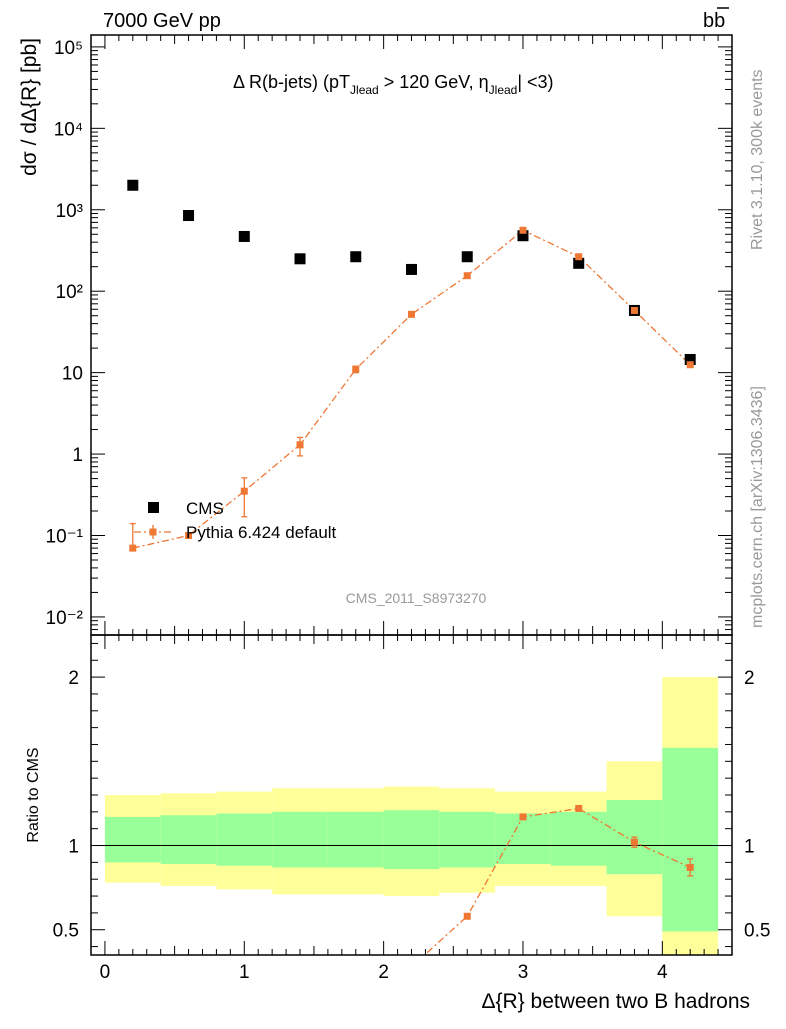 The image size is (786, 1029). Describe the element at coordinates (261, 532) in the screenshot. I see `legend-label-pythia: Pythia 6.424 default` at that location.